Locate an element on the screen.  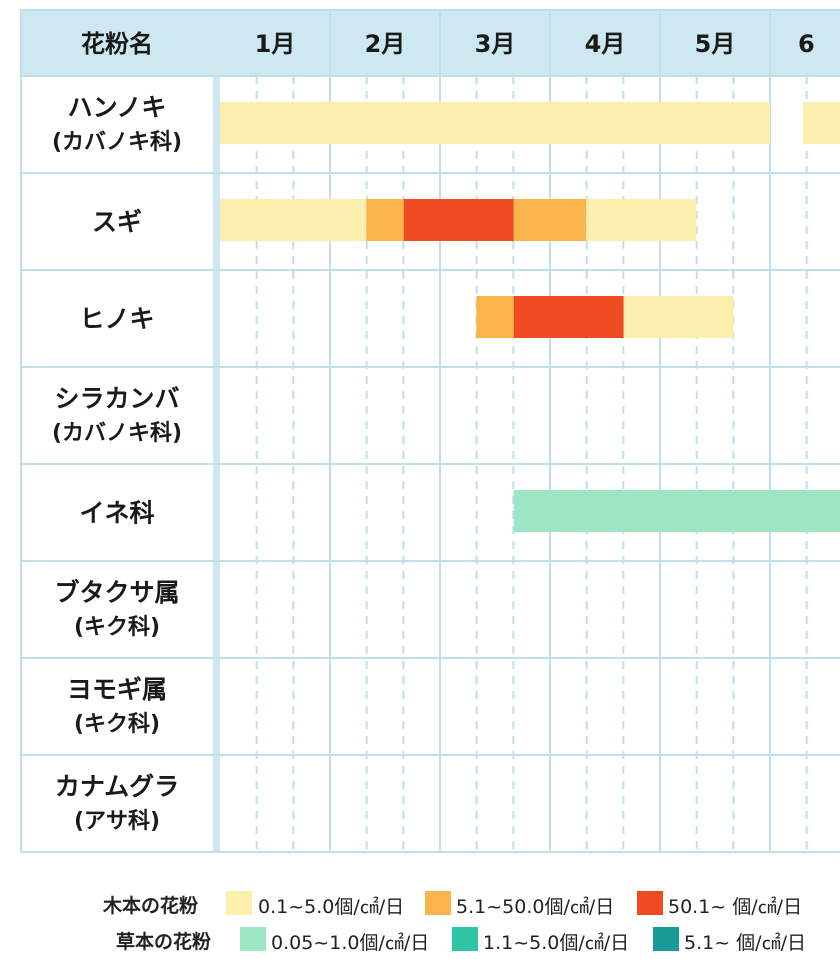
bar-segment-grass-low is located at coordinates (676, 511).